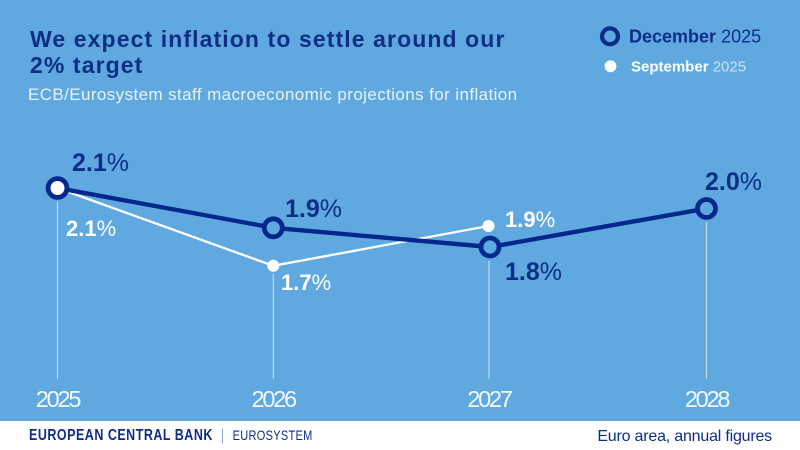 Image resolution: width=800 pixels, height=450 pixels. I want to click on svg-text: December 2025, so click(695, 37).